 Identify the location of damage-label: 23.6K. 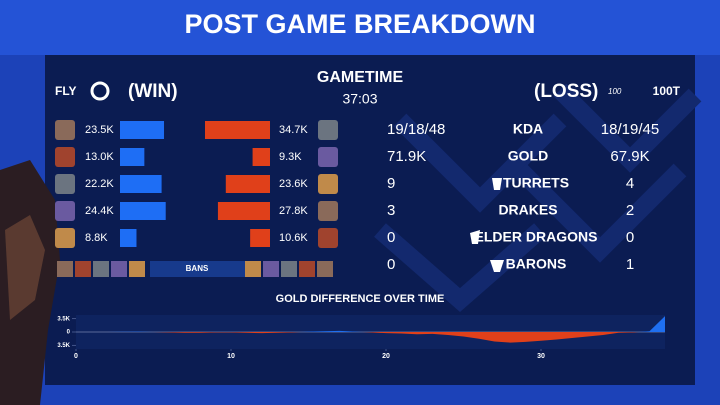
(293, 184).